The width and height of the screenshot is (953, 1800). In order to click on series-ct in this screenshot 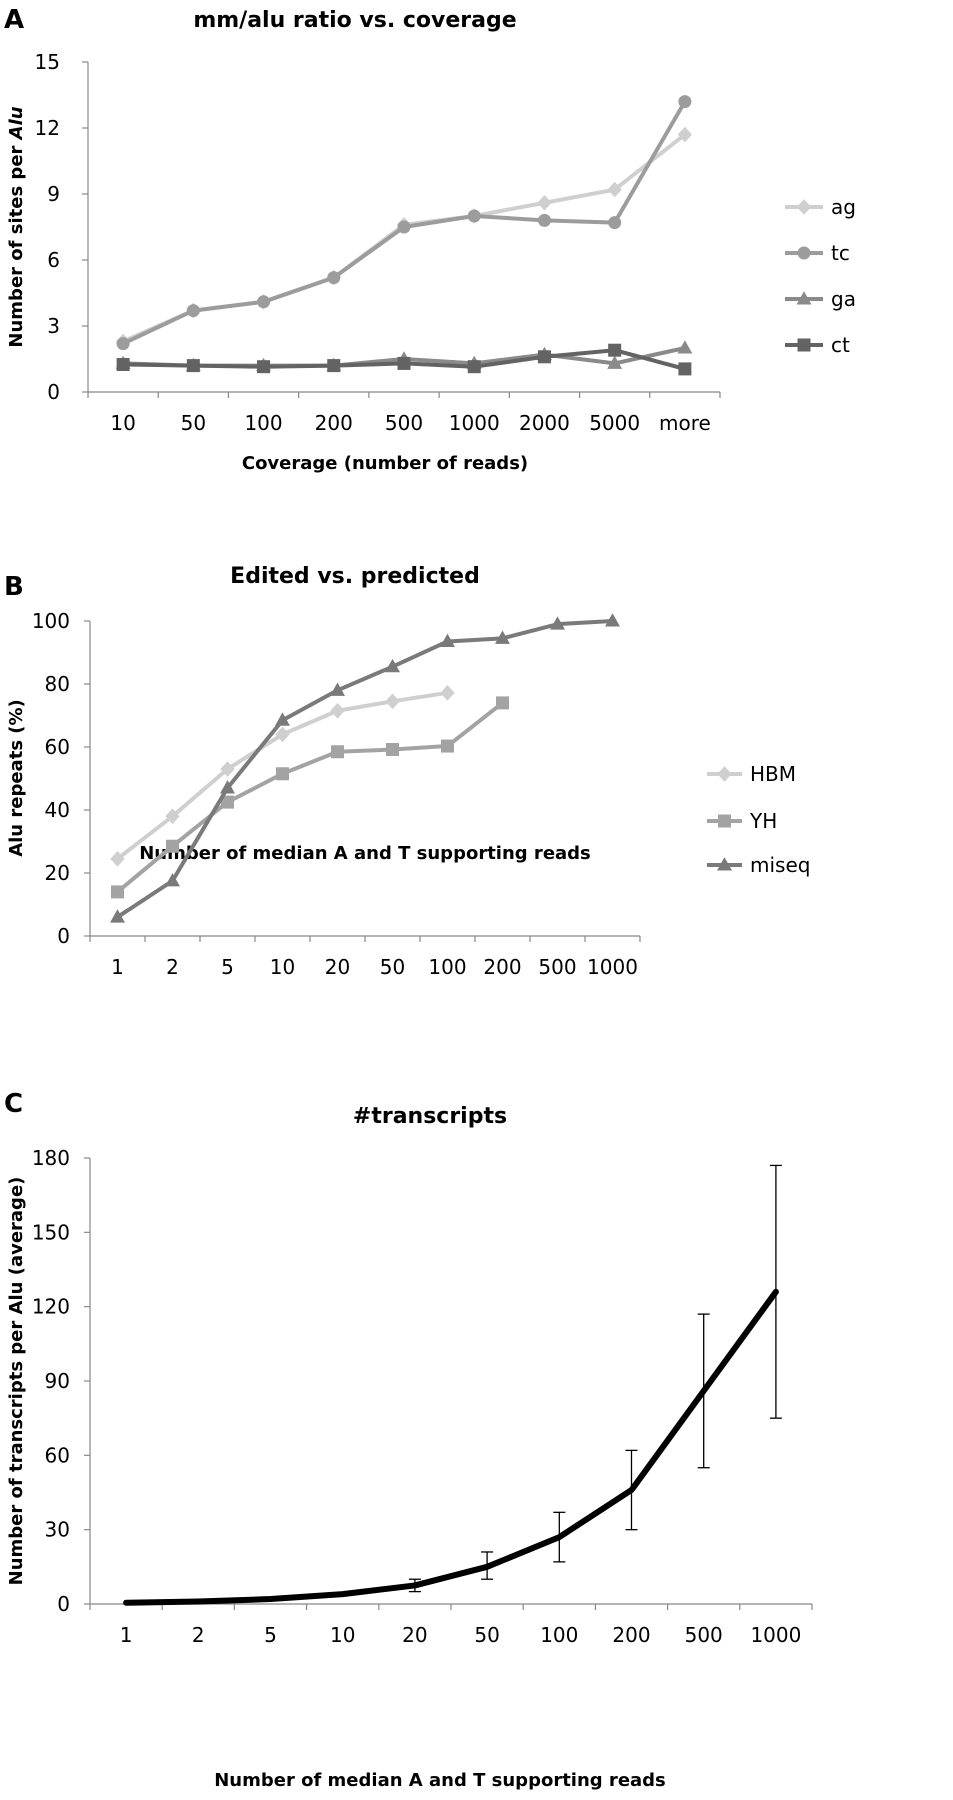, I will do `click(404, 359)`.